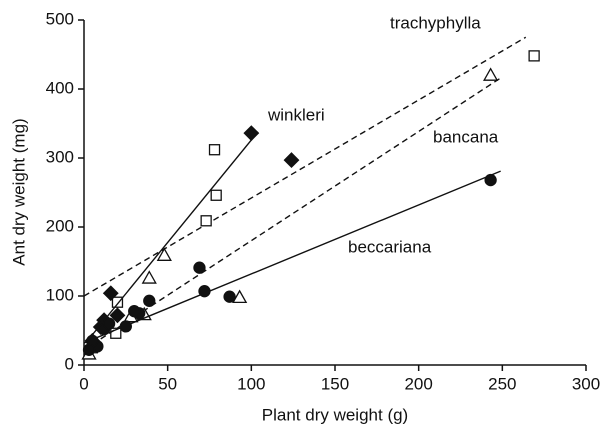  What do you see at coordinates (418, 383) in the screenshot?
I see `x-tick-label: 200` at bounding box center [418, 383].